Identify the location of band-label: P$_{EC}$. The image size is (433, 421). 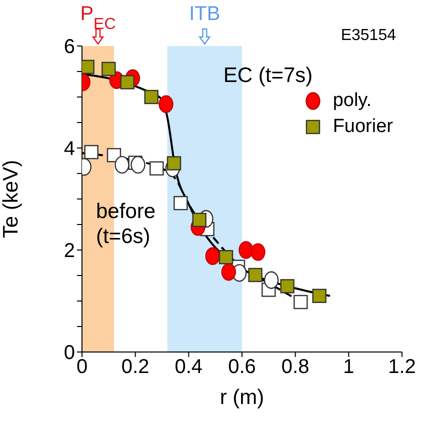
(98, 17).